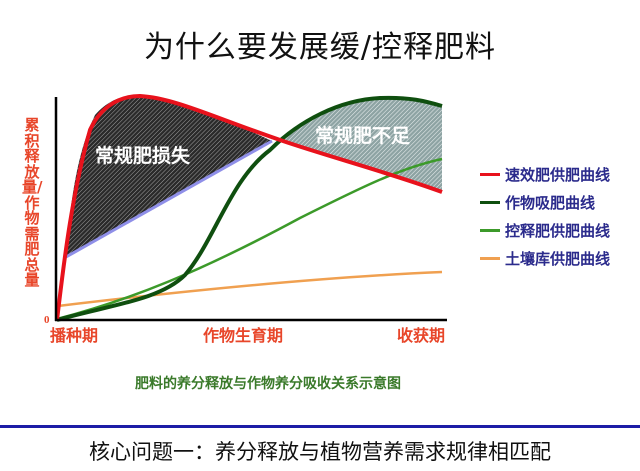 The width and height of the screenshot is (640, 471). What do you see at coordinates (558, 258) in the screenshot?
I see `legend-label: 土壤库供肥曲线` at bounding box center [558, 258].